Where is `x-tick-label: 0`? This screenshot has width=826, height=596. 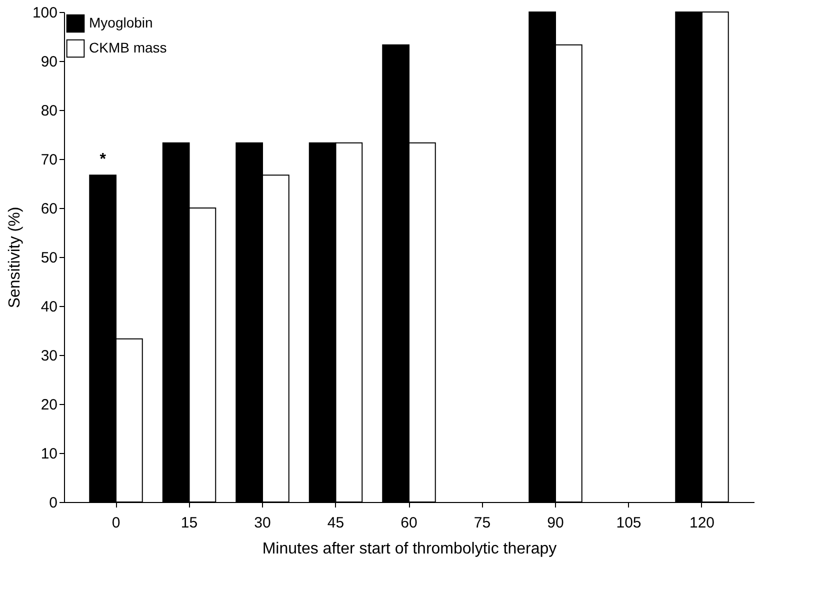 x-tick-label: 0 is located at coordinates (116, 523).